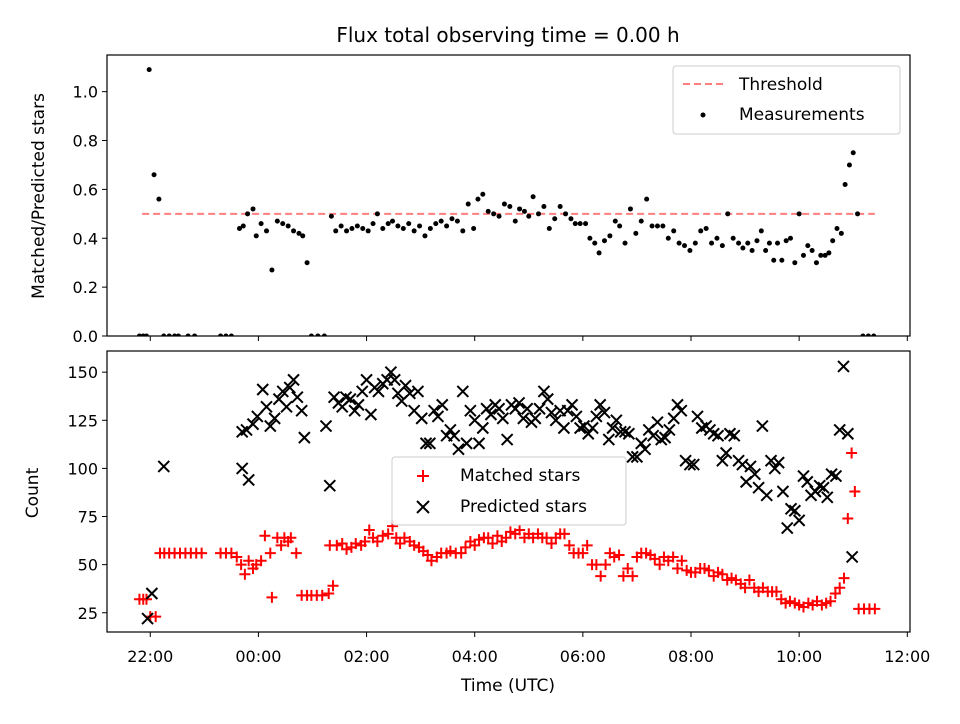 This screenshot has width=960, height=724. Describe the element at coordinates (85, 92) in the screenshot. I see `top-ytick-label: 1.0` at that location.